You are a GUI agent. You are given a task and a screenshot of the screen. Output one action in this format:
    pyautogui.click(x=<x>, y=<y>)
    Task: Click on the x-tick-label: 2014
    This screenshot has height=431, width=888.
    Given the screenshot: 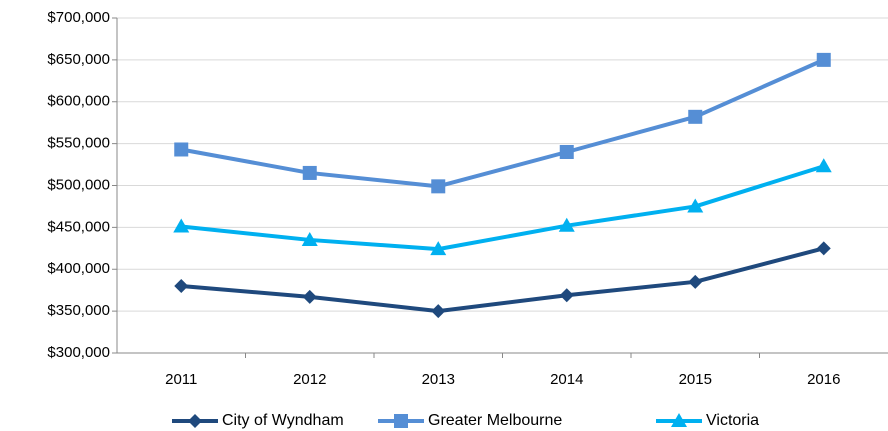 What is the action you would take?
    pyautogui.click(x=566, y=379)
    